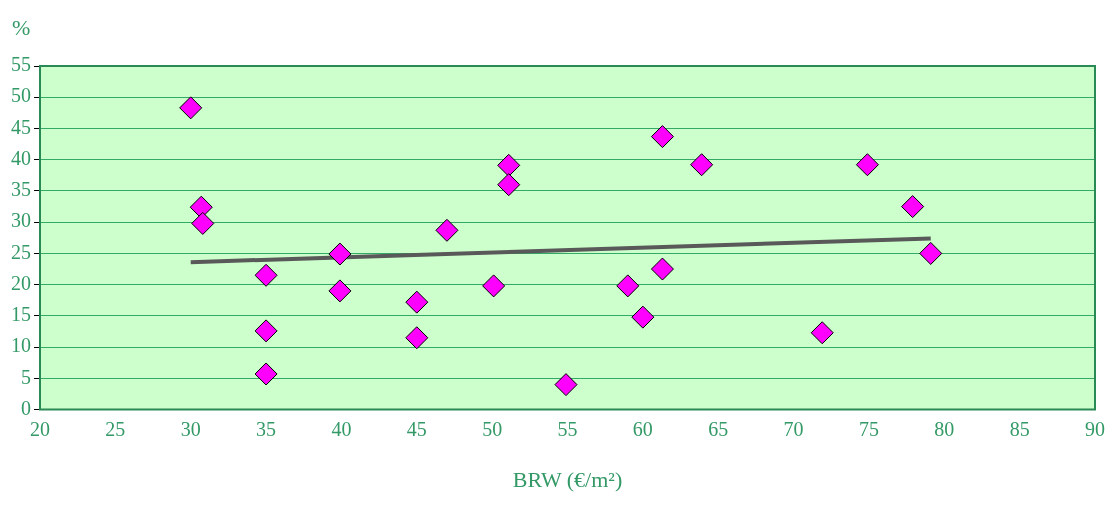 This screenshot has height=506, width=1117. What do you see at coordinates (21, 126) in the screenshot?
I see `y-tick-label: 45` at bounding box center [21, 126].